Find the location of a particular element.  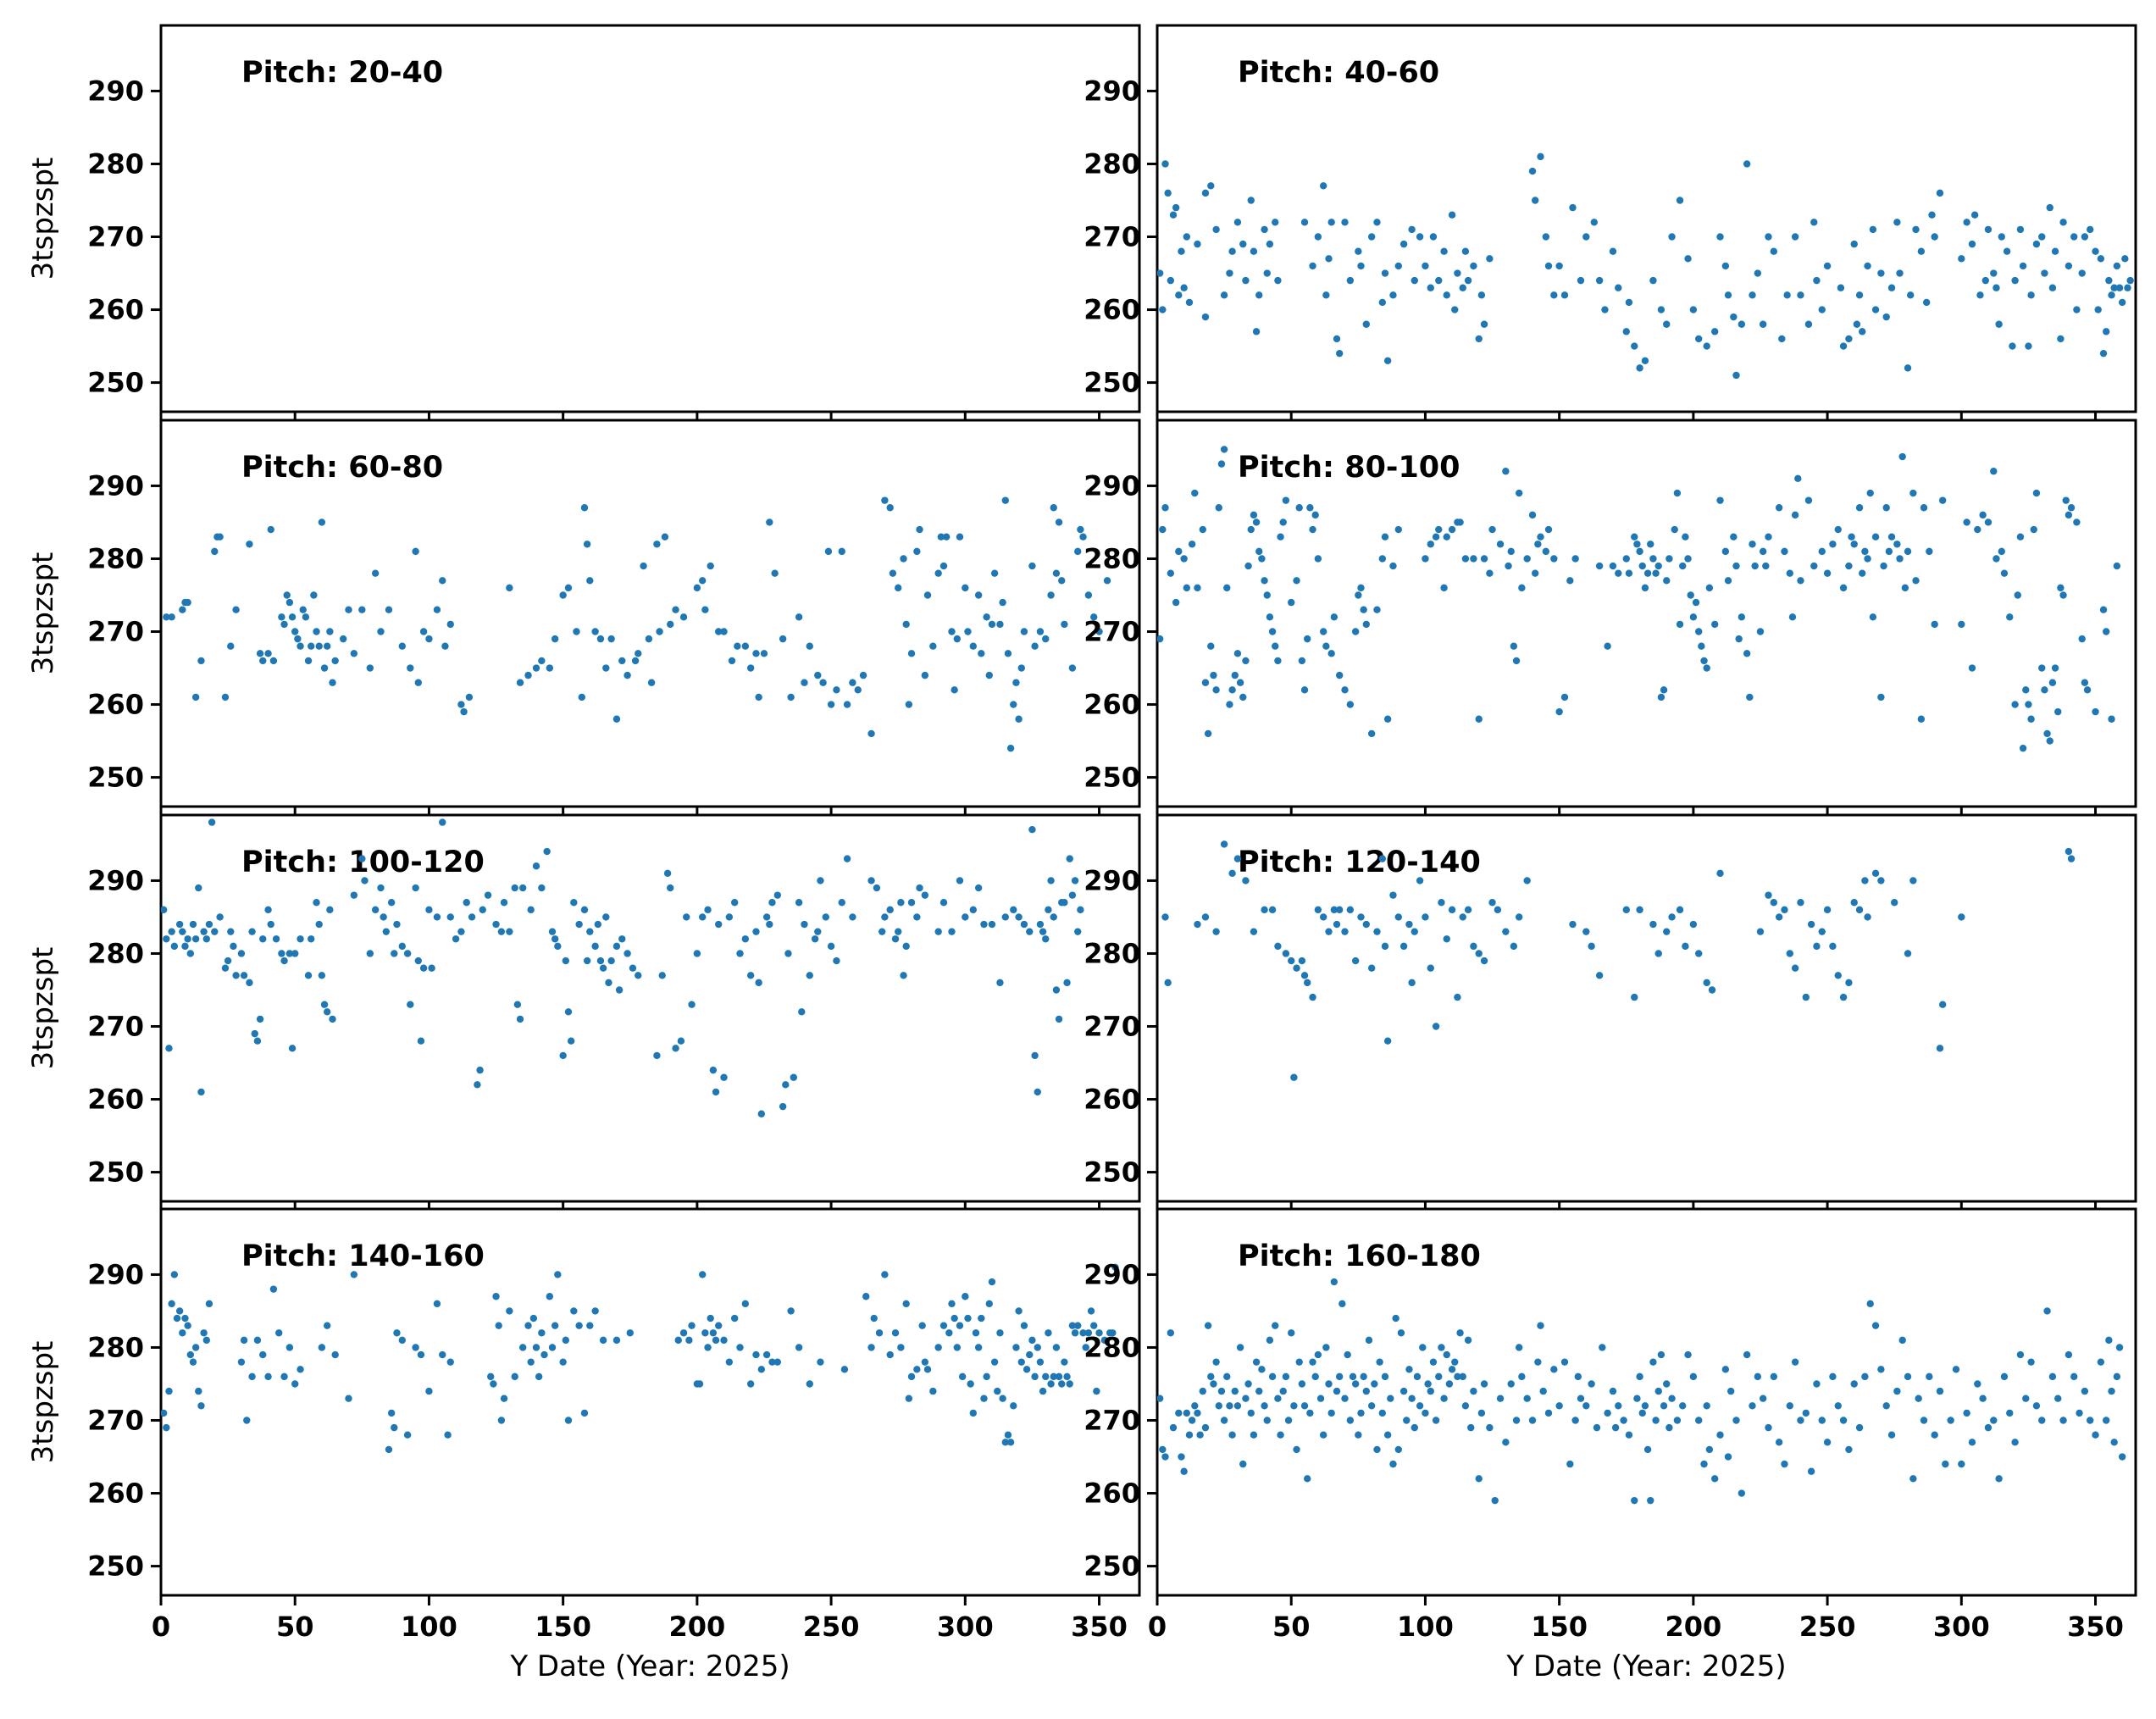

y-tick-label-1-270: 270 is located at coordinates (1112, 237).